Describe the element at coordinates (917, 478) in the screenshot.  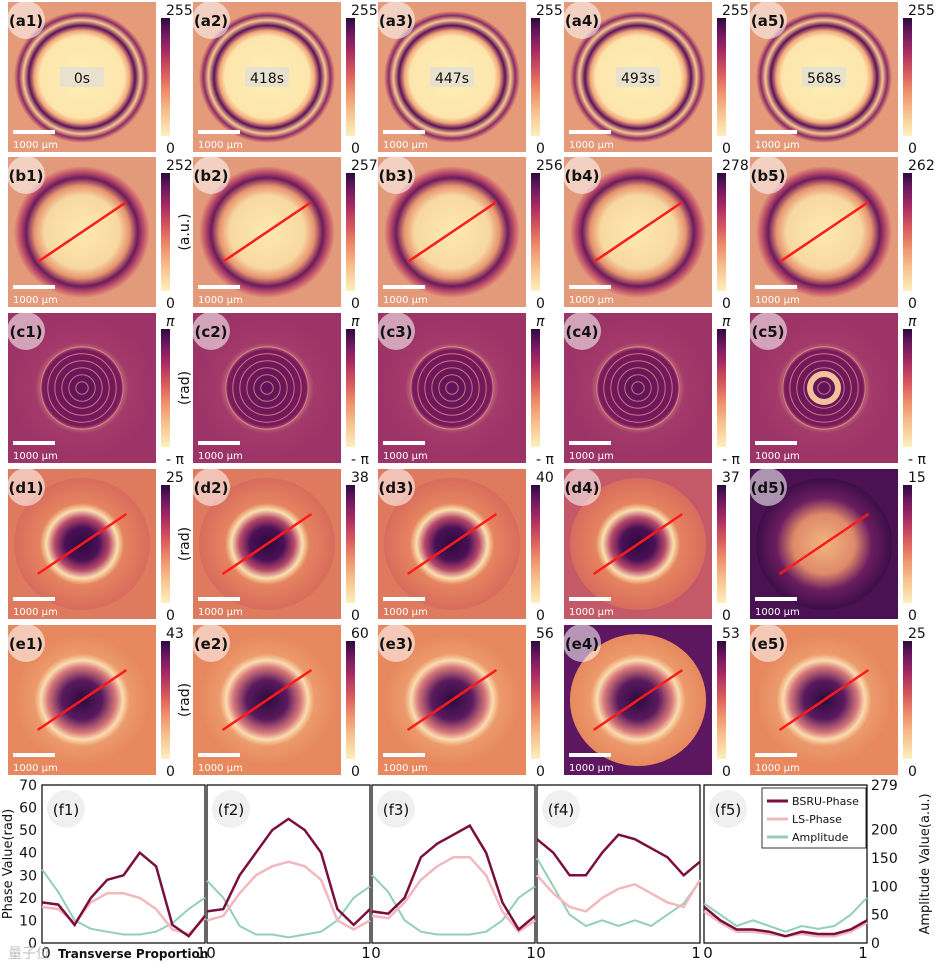
I see `colorbar-max: 15` at that location.